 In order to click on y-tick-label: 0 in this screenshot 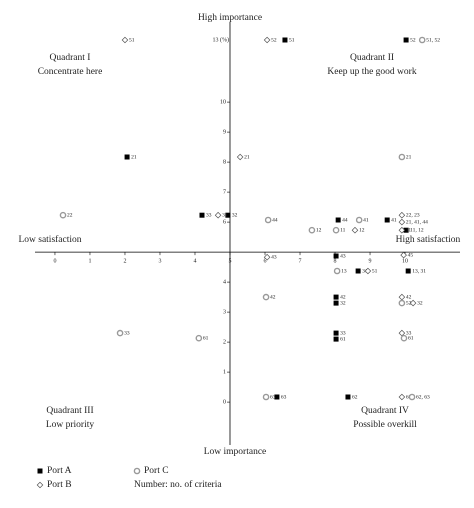, I will do `click(224, 402)`.